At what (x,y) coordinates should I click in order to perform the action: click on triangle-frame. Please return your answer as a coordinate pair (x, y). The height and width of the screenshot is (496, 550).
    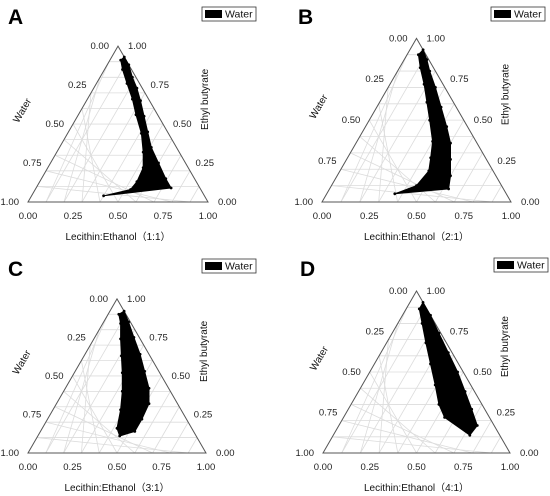
    Looking at the image, I should click on (416, 372).